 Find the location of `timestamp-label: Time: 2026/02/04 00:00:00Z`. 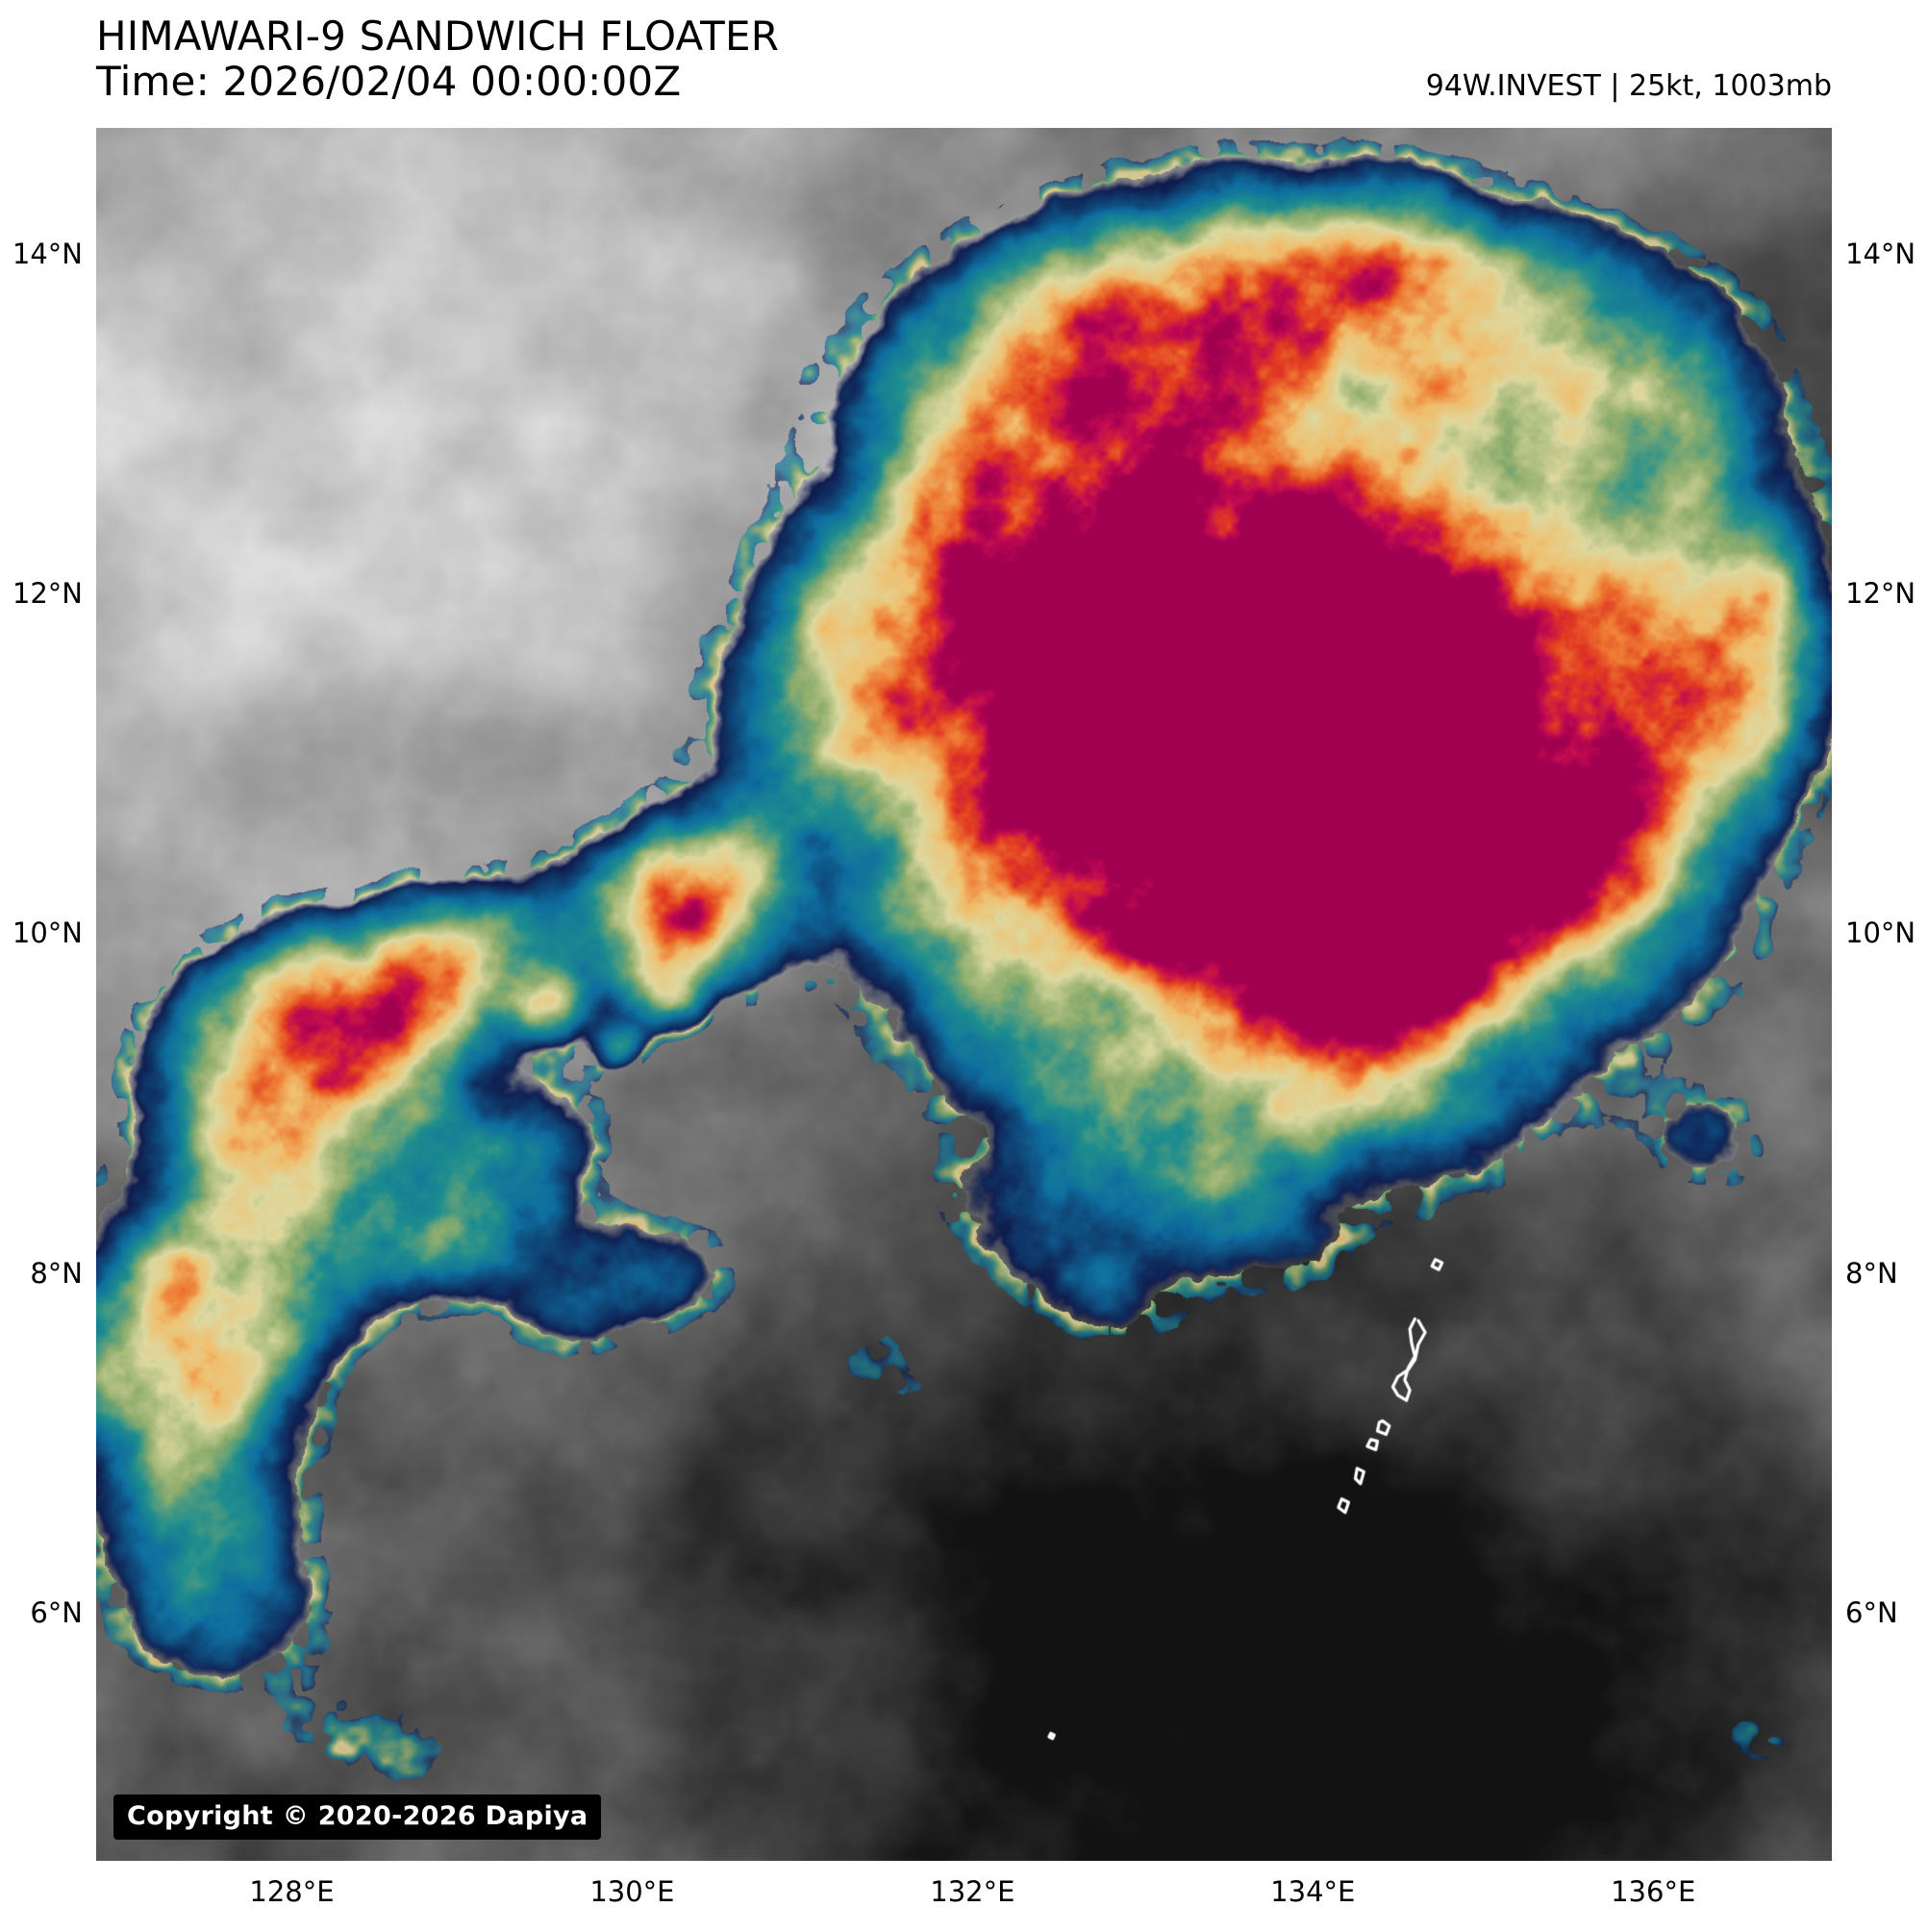

timestamp-label: Time: 2026/02/04 00:00:00Z is located at coordinates (389, 82).